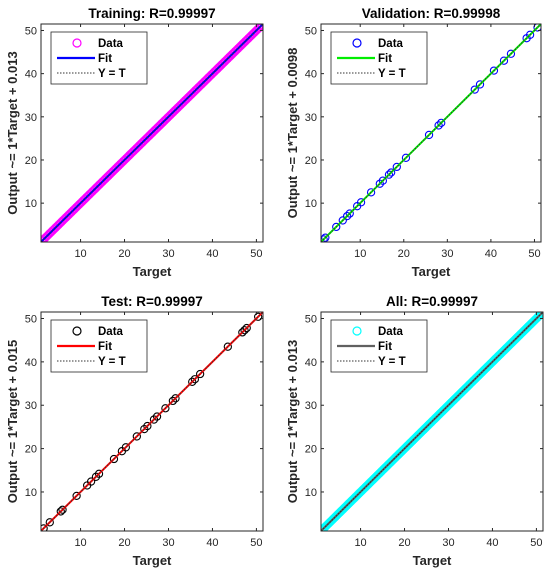 This screenshot has height=575, width=550. I want to click on chart-title: Test: R=0.99997, so click(151, 301).